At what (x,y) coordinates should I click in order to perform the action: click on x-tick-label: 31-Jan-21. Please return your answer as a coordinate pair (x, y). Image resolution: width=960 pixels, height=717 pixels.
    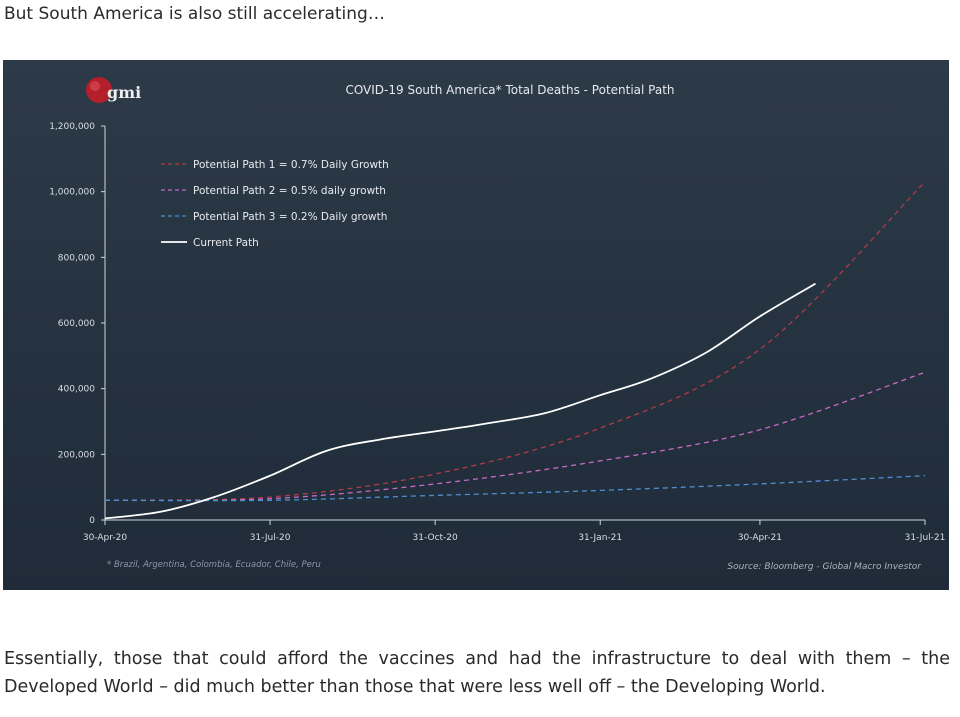
    Looking at the image, I should click on (600, 538).